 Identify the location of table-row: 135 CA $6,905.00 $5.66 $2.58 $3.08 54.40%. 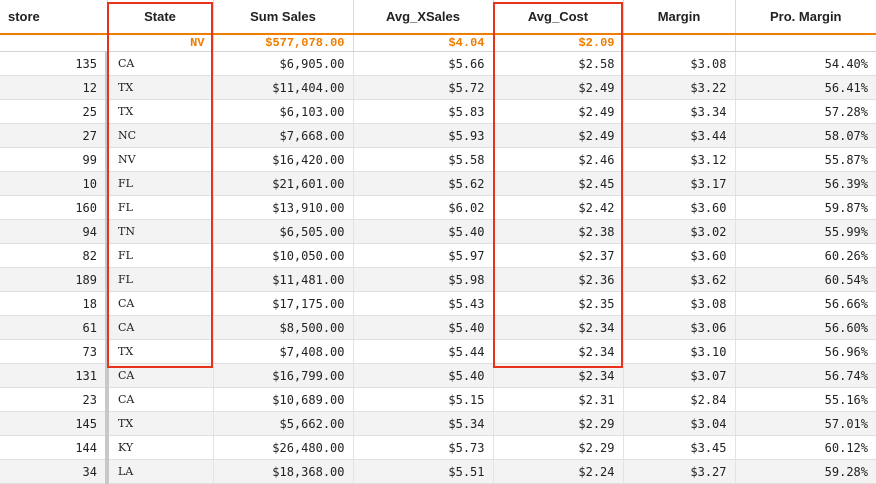
(438, 63).